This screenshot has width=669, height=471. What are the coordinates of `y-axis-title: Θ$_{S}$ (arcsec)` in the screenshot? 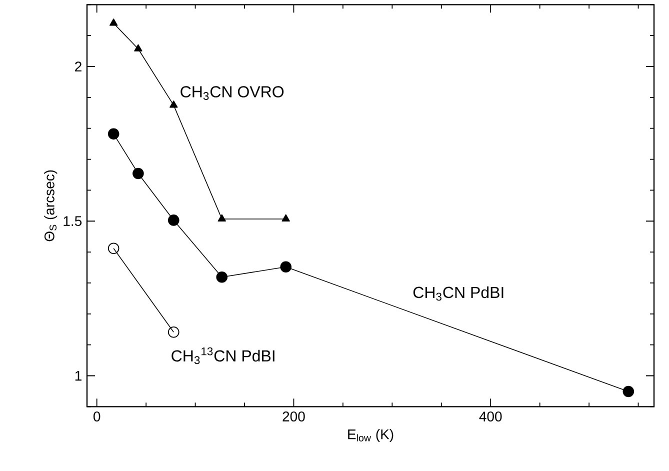 It's located at (51, 206).